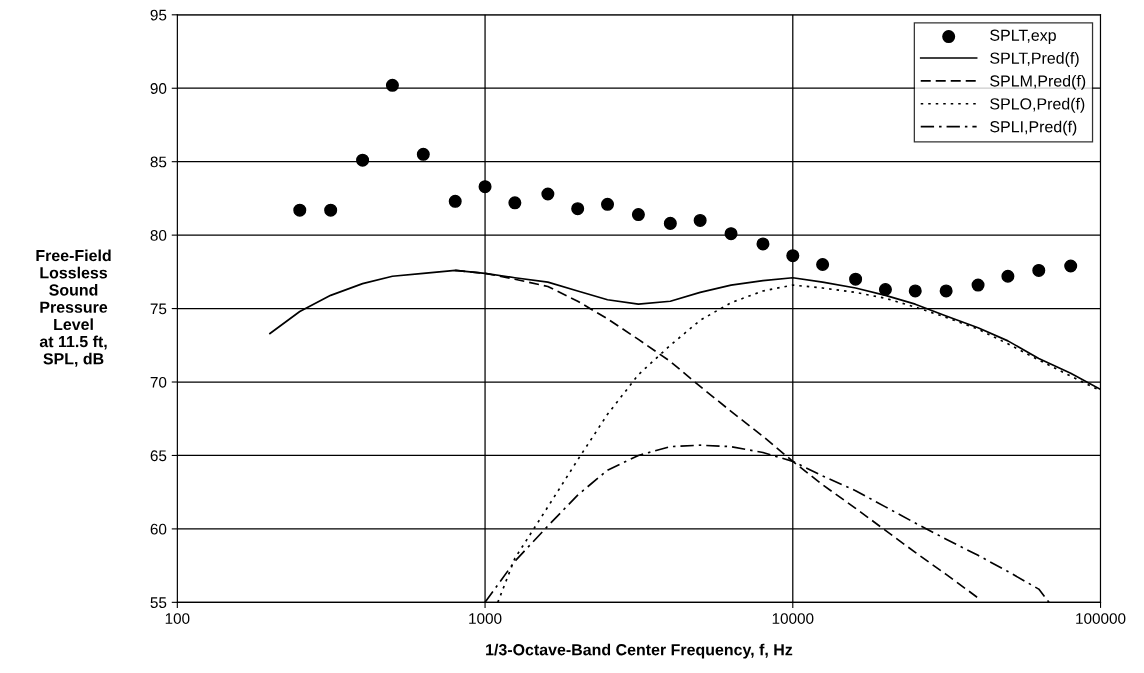 The height and width of the screenshot is (673, 1144). What do you see at coordinates (158, 382) in the screenshot?
I see `y-tick-label: 70` at bounding box center [158, 382].